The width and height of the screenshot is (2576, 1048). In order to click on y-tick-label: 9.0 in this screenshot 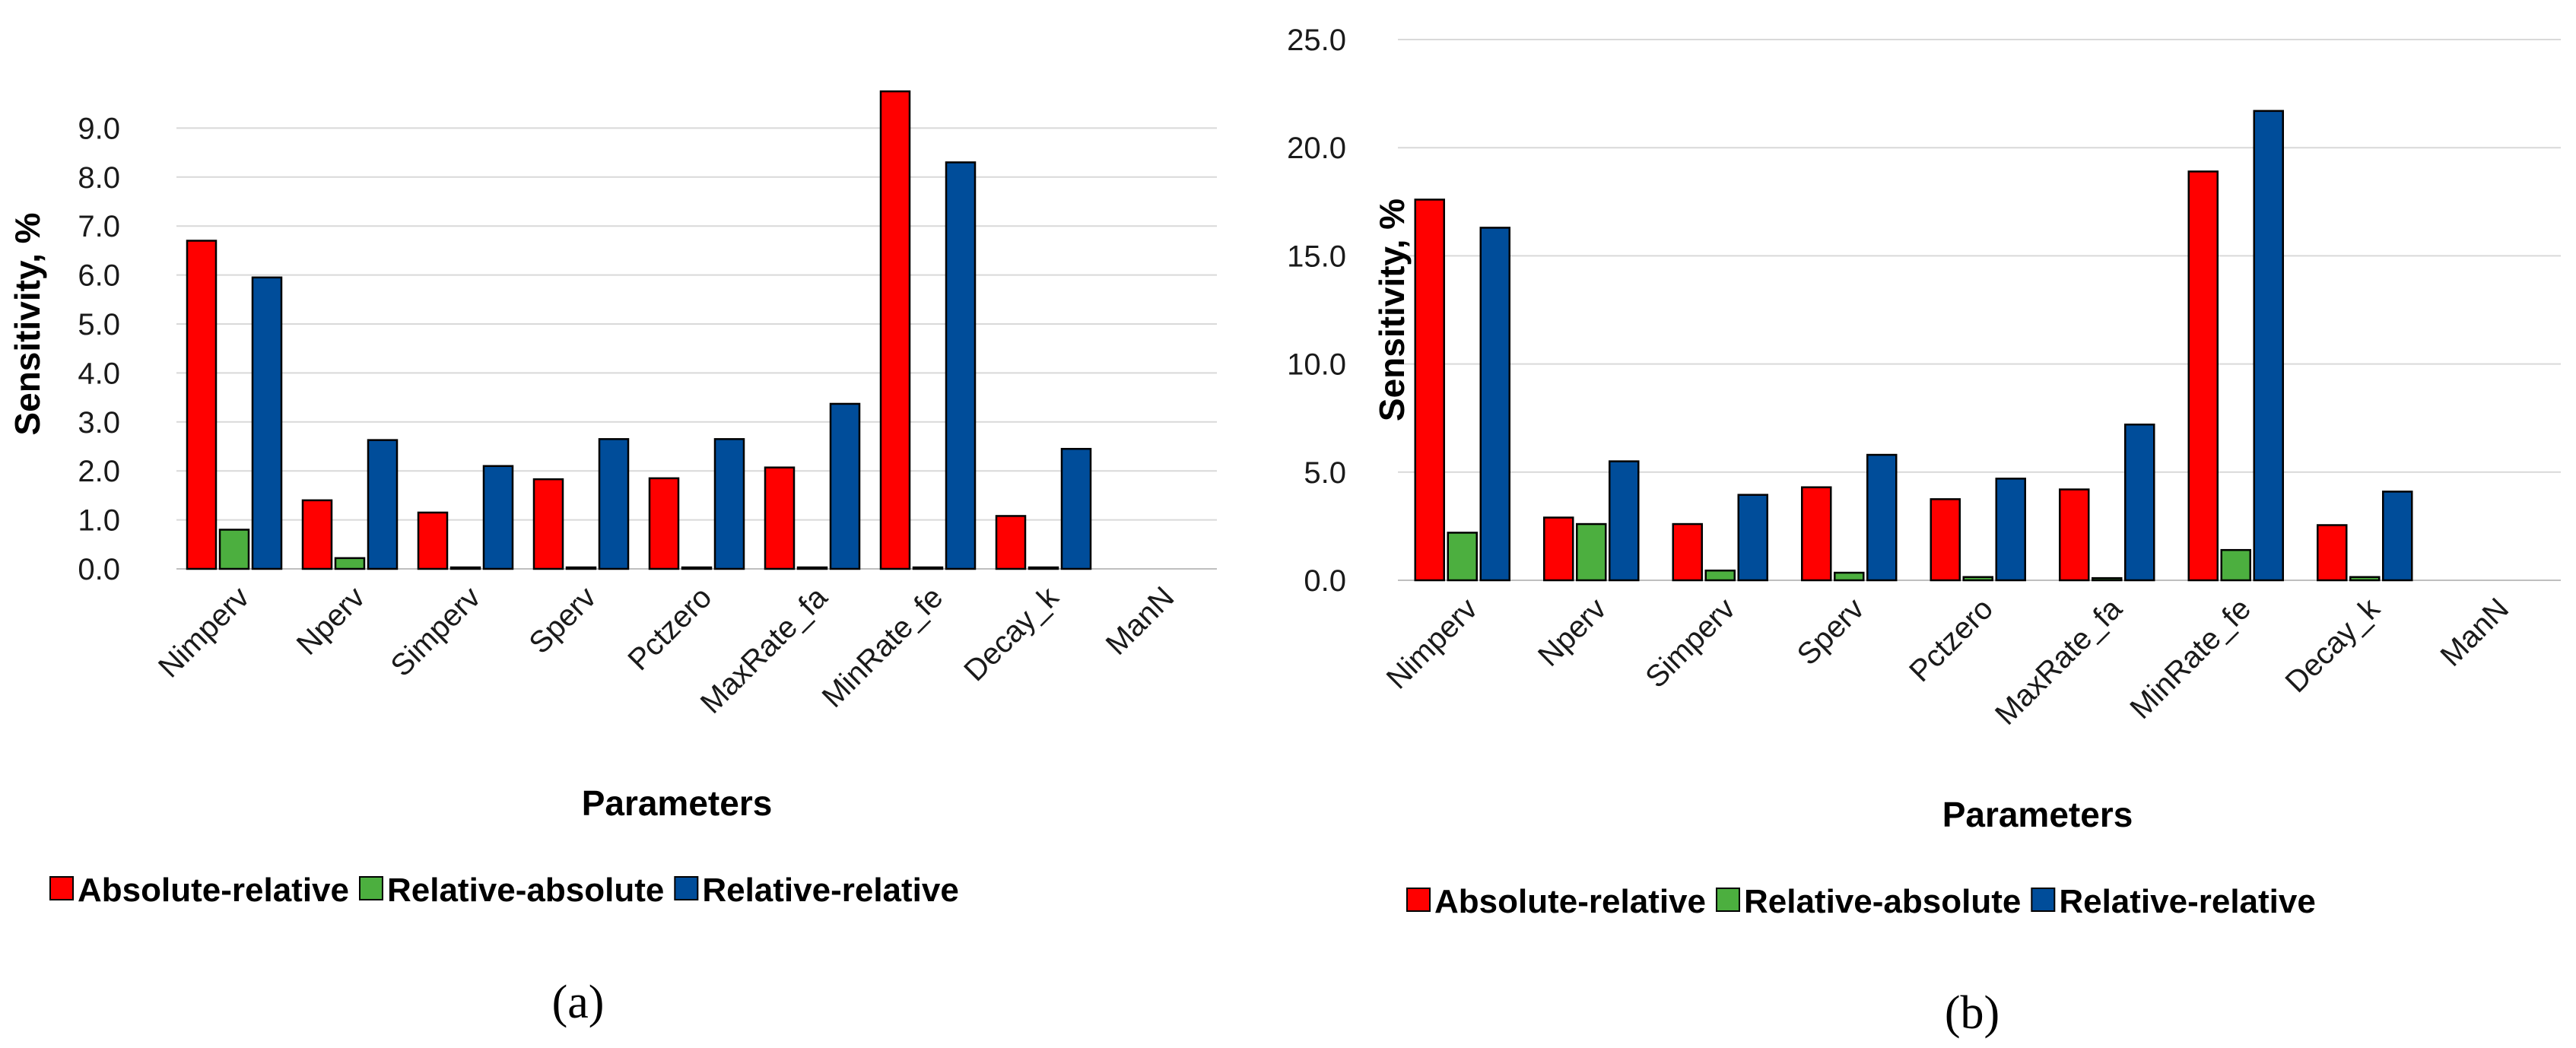, I will do `click(99, 128)`.